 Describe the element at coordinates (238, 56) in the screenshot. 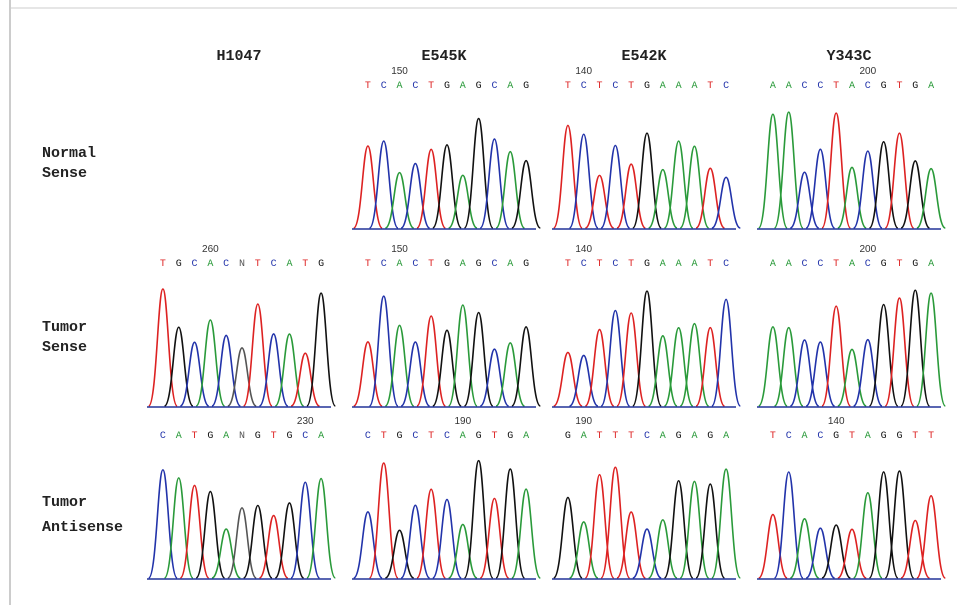

I see `column-header: H1047` at that location.